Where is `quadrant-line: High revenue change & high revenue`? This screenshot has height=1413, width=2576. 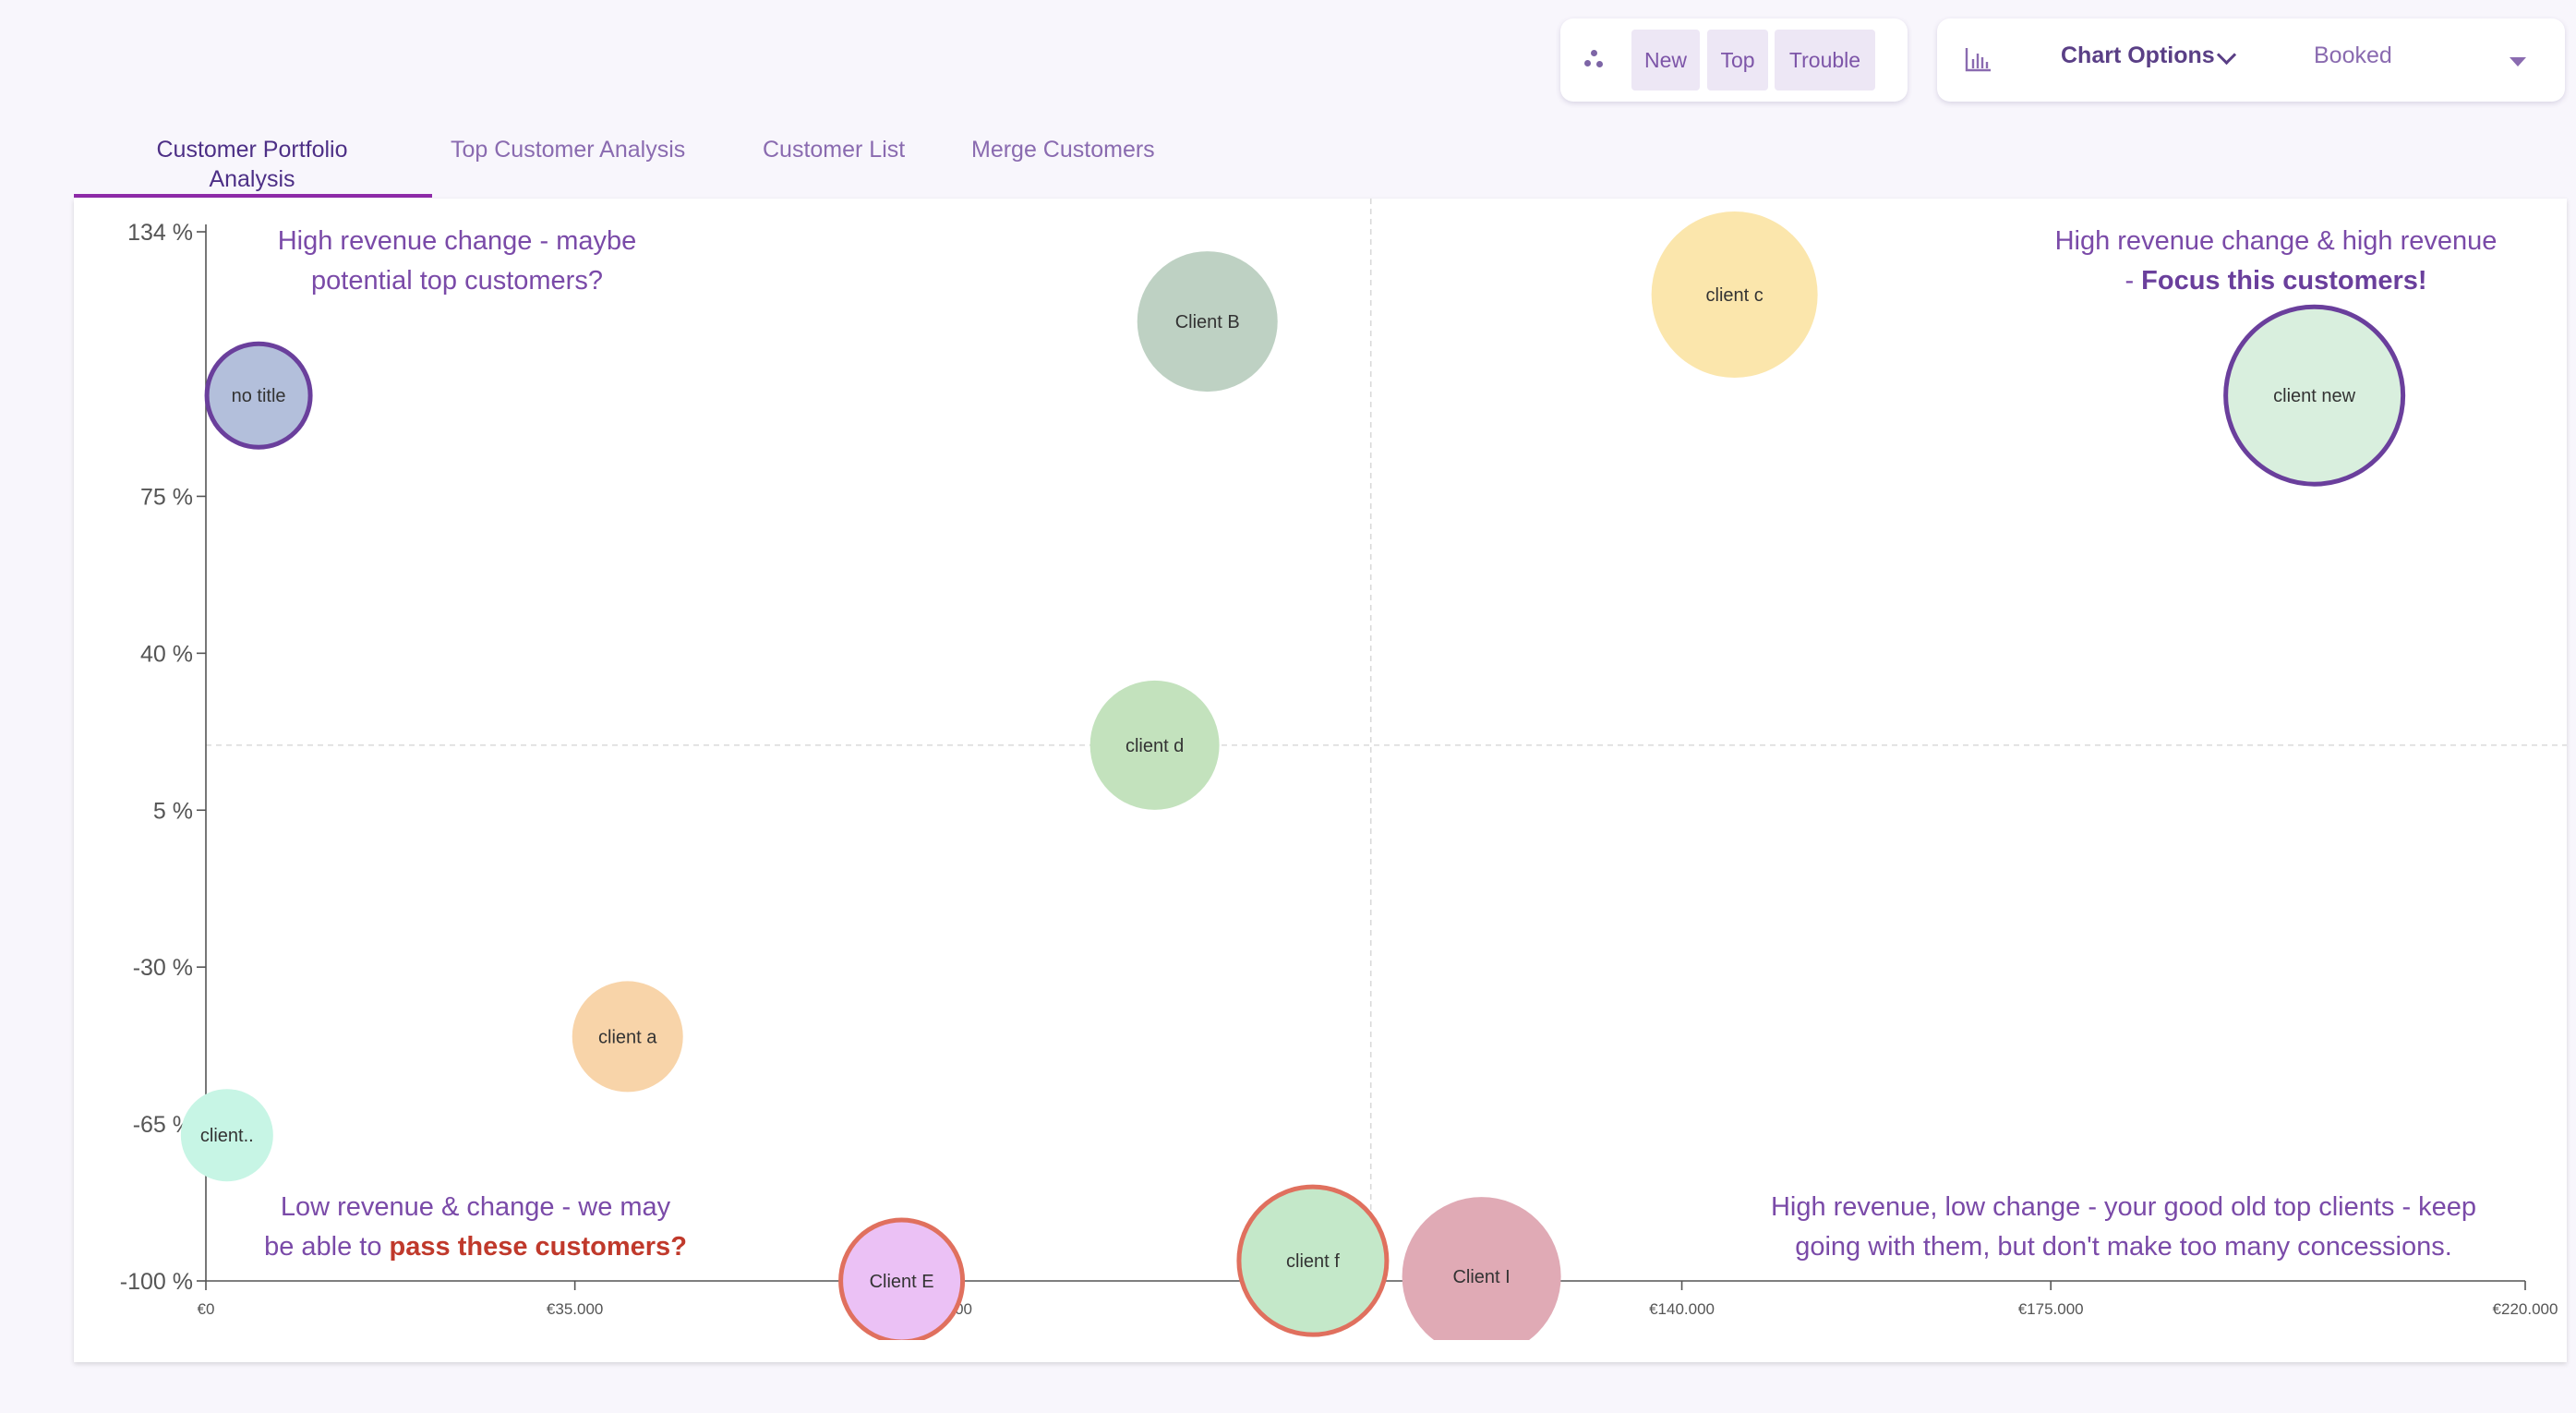 quadrant-line: High revenue change & high revenue is located at coordinates (2276, 241).